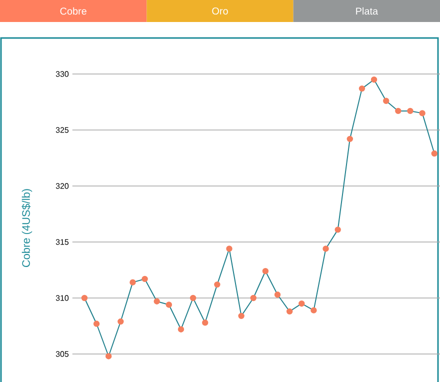 Image resolution: width=440 pixels, height=382 pixels. Describe the element at coordinates (73, 11) in the screenshot. I see `text: Cobre` at that location.